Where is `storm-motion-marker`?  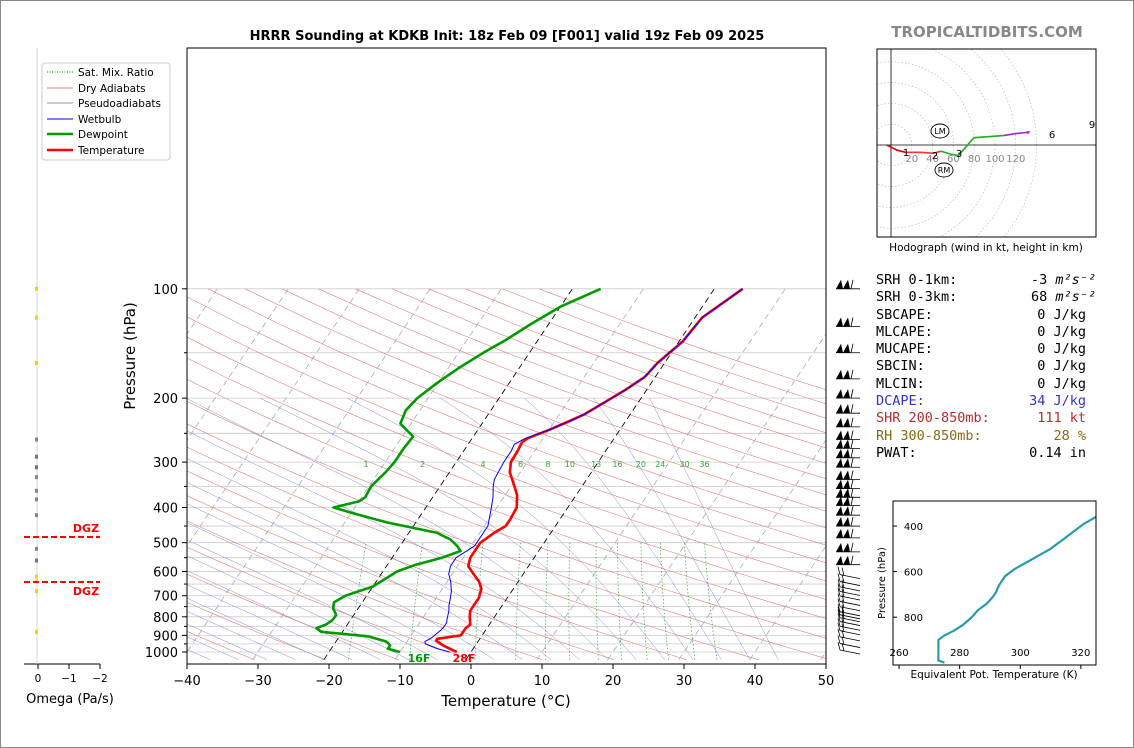 storm-motion-marker is located at coordinates (940, 131).